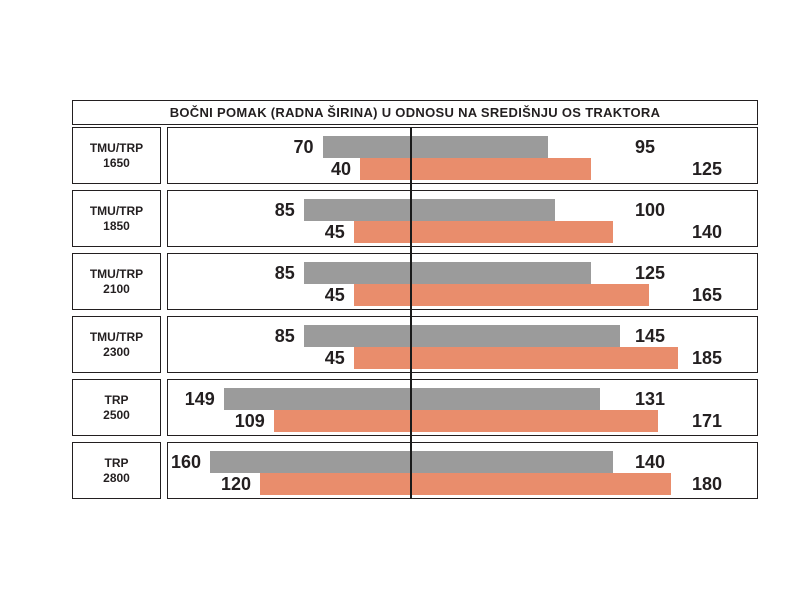 The width and height of the screenshot is (800, 600). I want to click on chart-row: TMU/TRP 2100 85 125 45 165, so click(415, 281).